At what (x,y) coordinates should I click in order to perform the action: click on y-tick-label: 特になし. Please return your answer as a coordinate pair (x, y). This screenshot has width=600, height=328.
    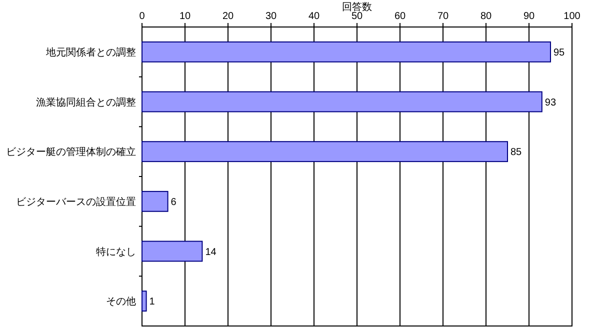
    Looking at the image, I should click on (116, 252).